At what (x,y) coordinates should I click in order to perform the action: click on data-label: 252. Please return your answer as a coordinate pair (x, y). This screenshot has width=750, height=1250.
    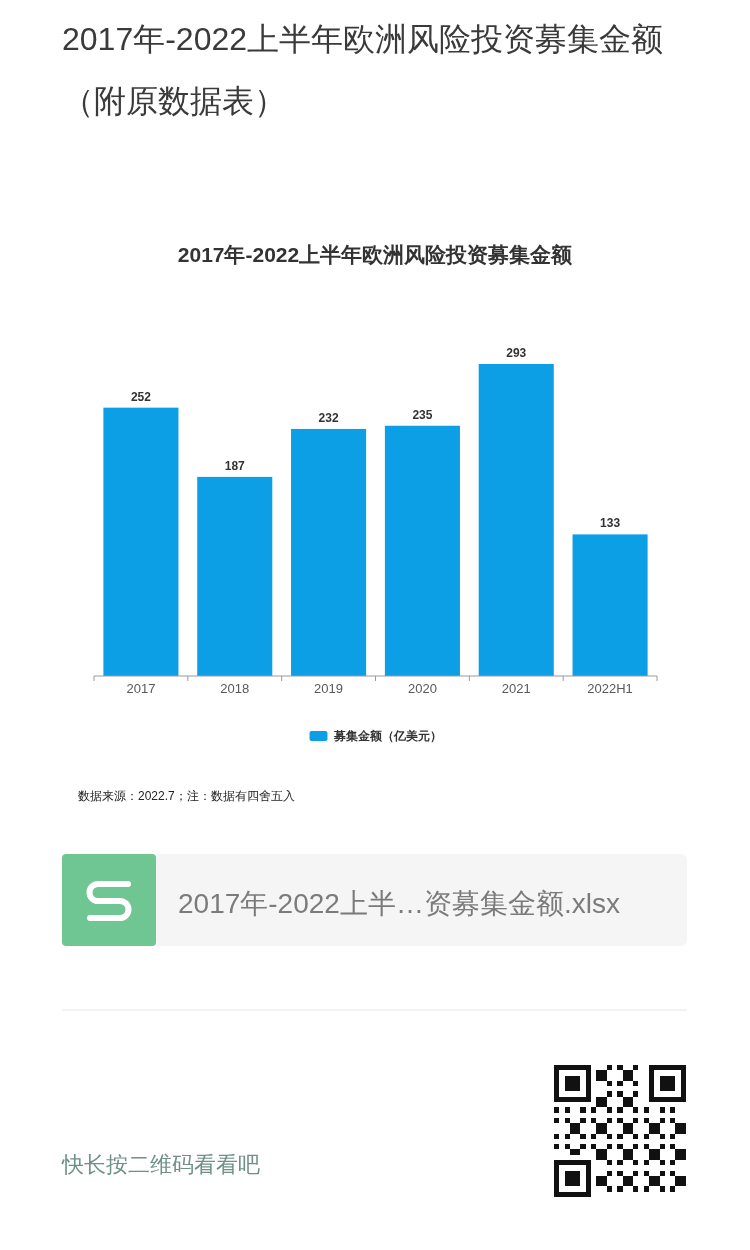
    Looking at the image, I should click on (141, 396).